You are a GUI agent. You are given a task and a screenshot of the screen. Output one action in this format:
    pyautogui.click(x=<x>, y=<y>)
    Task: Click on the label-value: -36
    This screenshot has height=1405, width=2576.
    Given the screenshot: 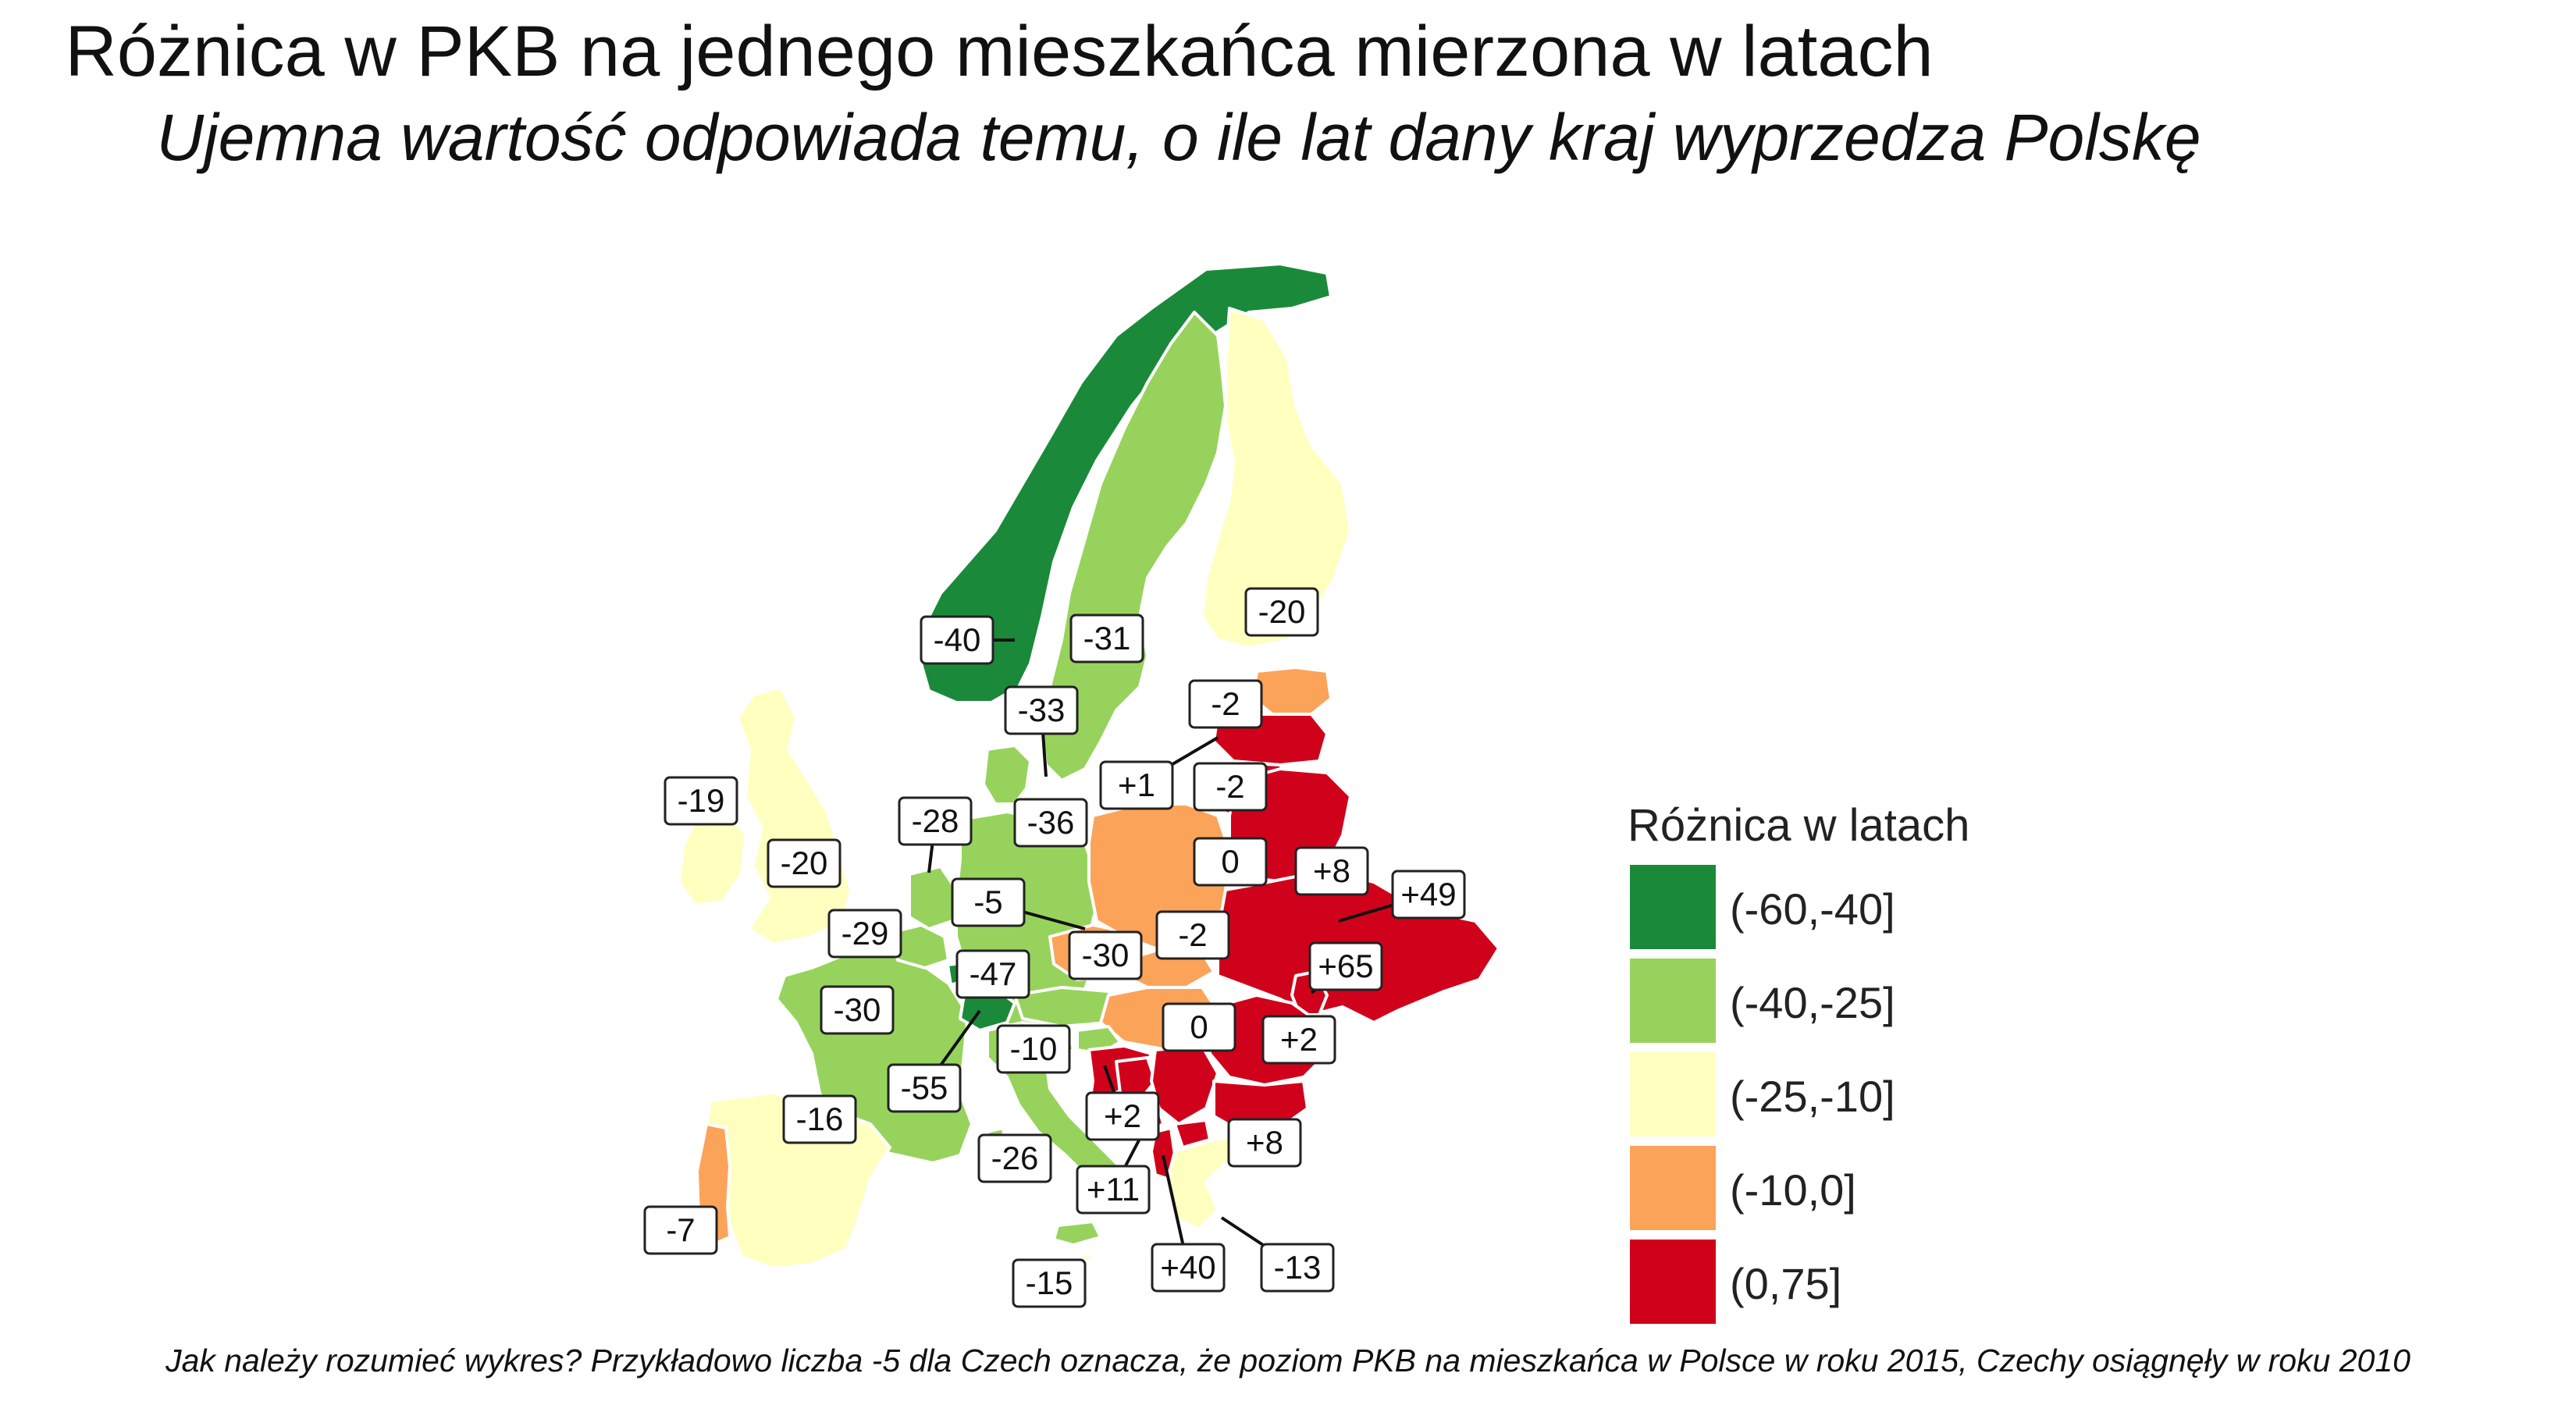 What is the action you would take?
    pyautogui.click(x=1051, y=822)
    